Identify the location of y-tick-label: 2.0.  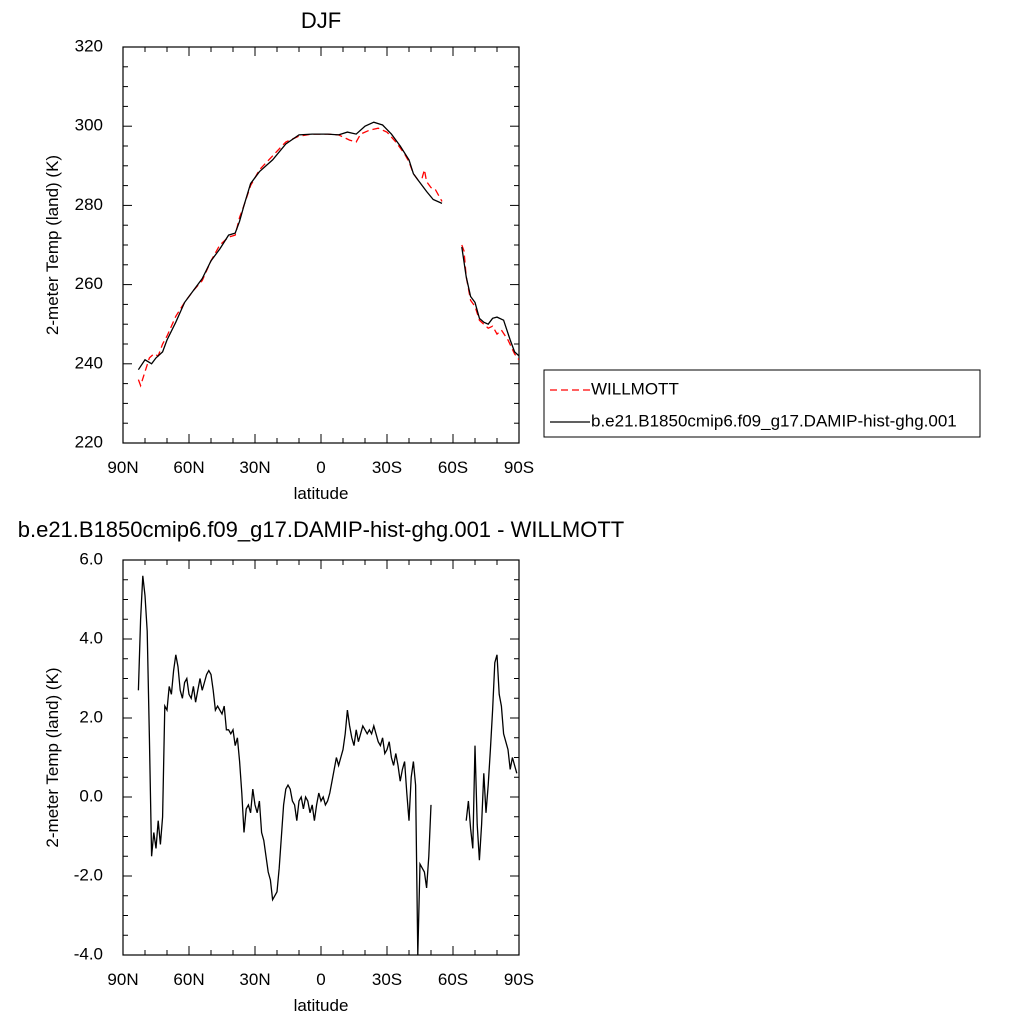
(91, 716).